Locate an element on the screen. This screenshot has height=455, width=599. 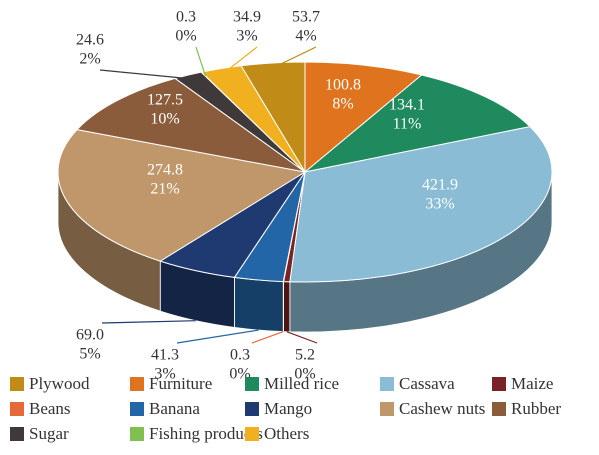
legend-label: Cassava is located at coordinates (427, 383).